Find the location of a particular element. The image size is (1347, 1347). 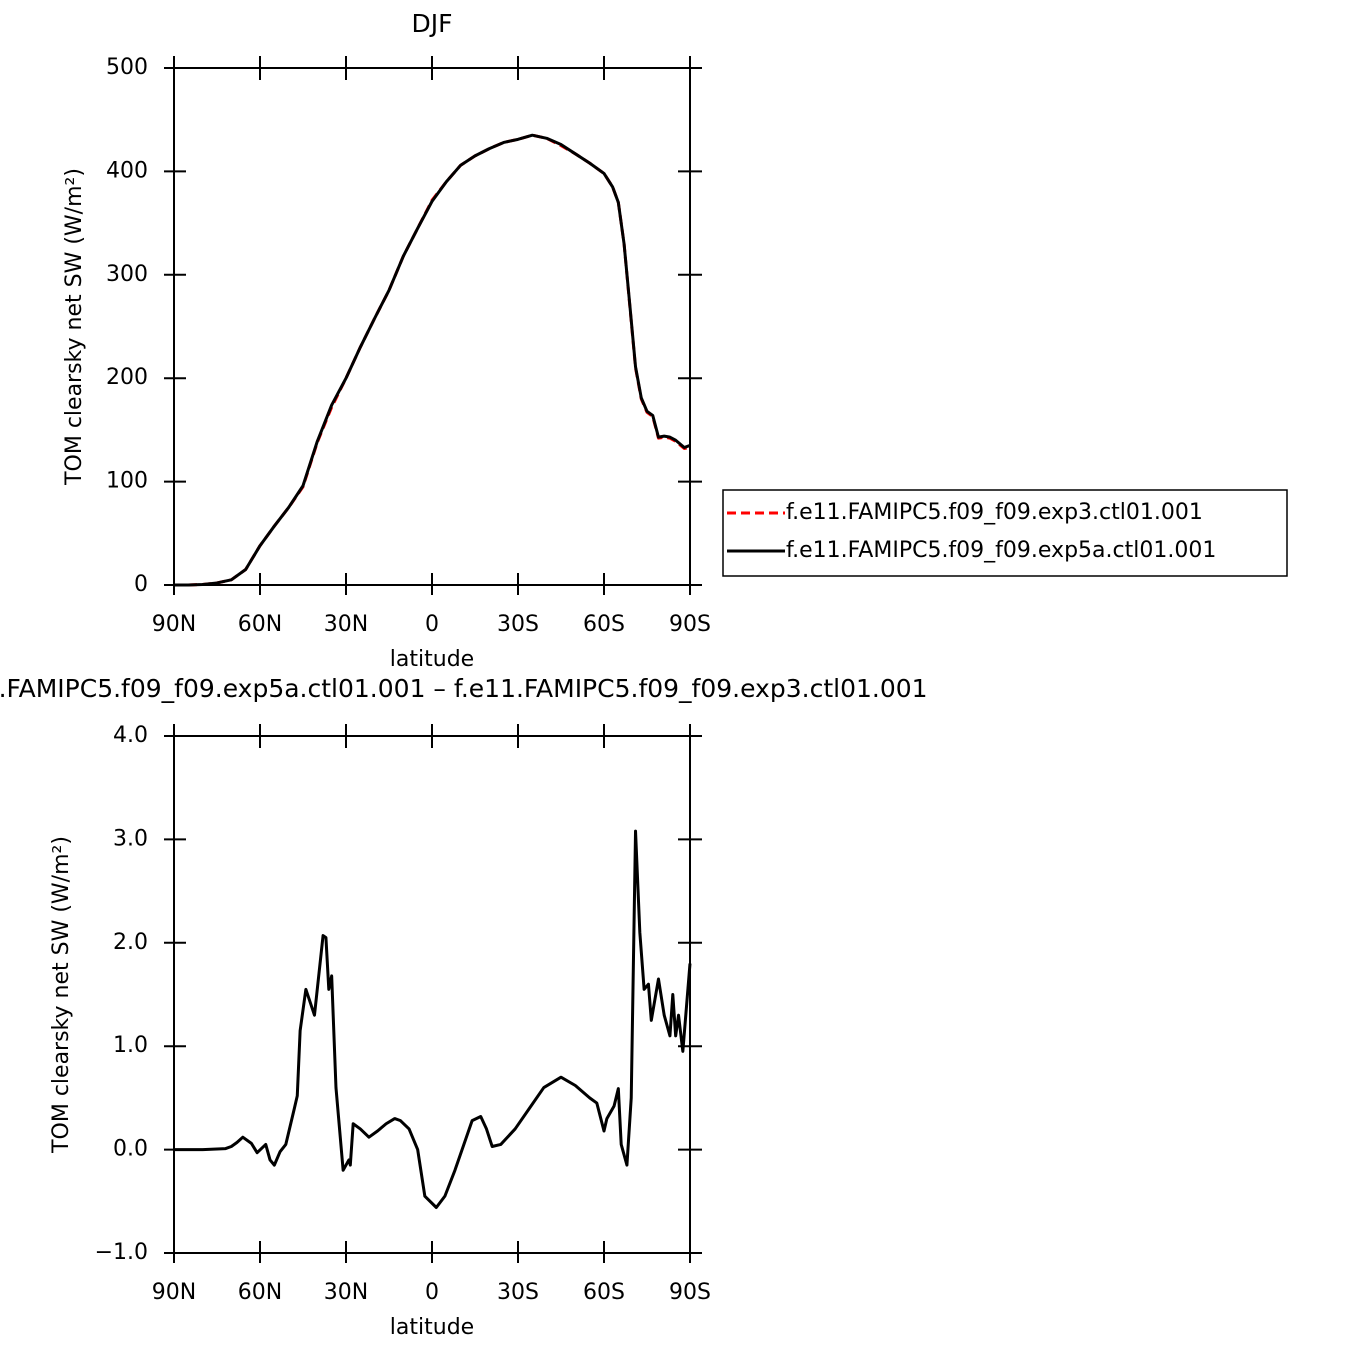

y-tick-label: 2.0 is located at coordinates (130, 942).